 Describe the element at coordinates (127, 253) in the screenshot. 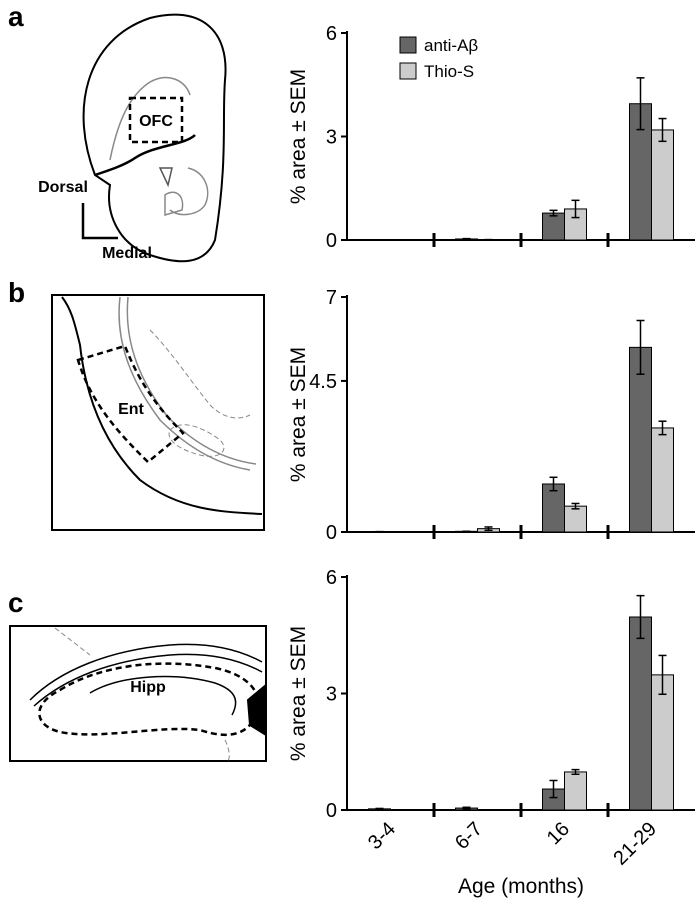

I see `orientation-label: Medial` at that location.